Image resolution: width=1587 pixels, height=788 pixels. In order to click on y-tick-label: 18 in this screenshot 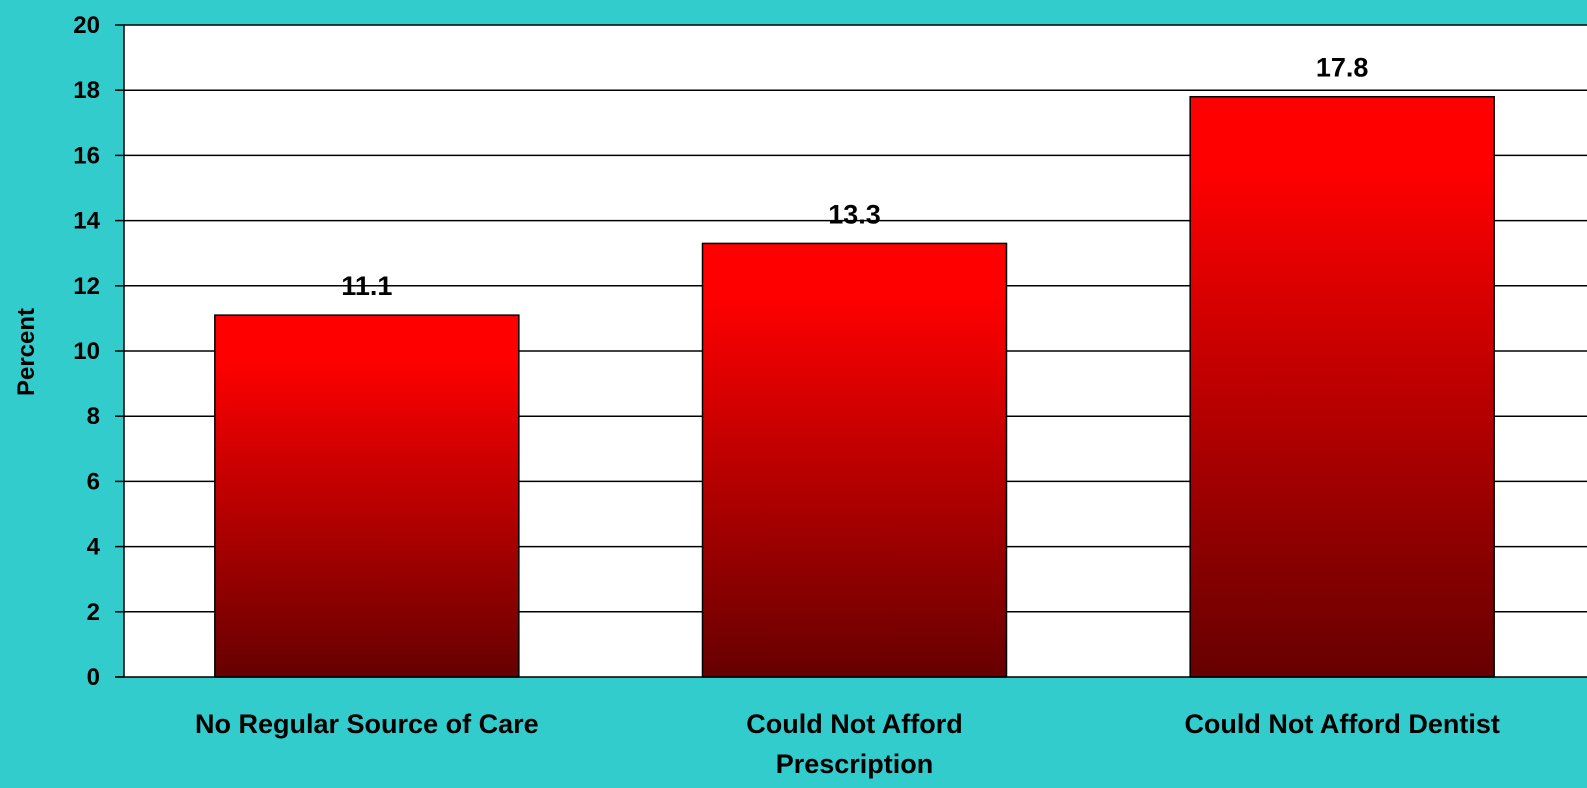, I will do `click(86, 90)`.